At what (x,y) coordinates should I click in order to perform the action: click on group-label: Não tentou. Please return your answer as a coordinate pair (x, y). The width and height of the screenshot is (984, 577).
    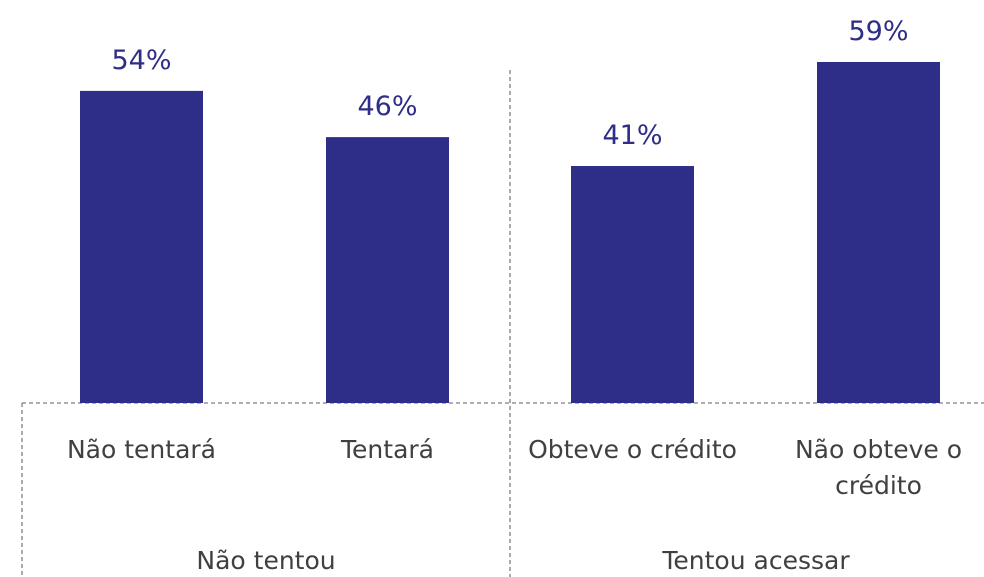
    Looking at the image, I should click on (266, 560).